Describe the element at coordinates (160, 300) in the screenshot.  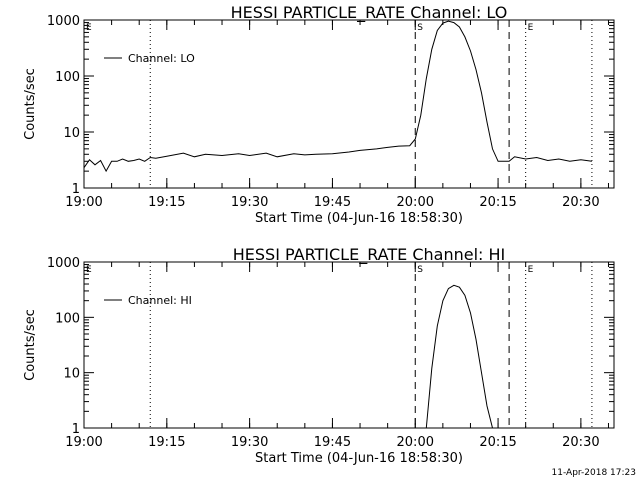
I see `legend-label: Channel: HI` at that location.